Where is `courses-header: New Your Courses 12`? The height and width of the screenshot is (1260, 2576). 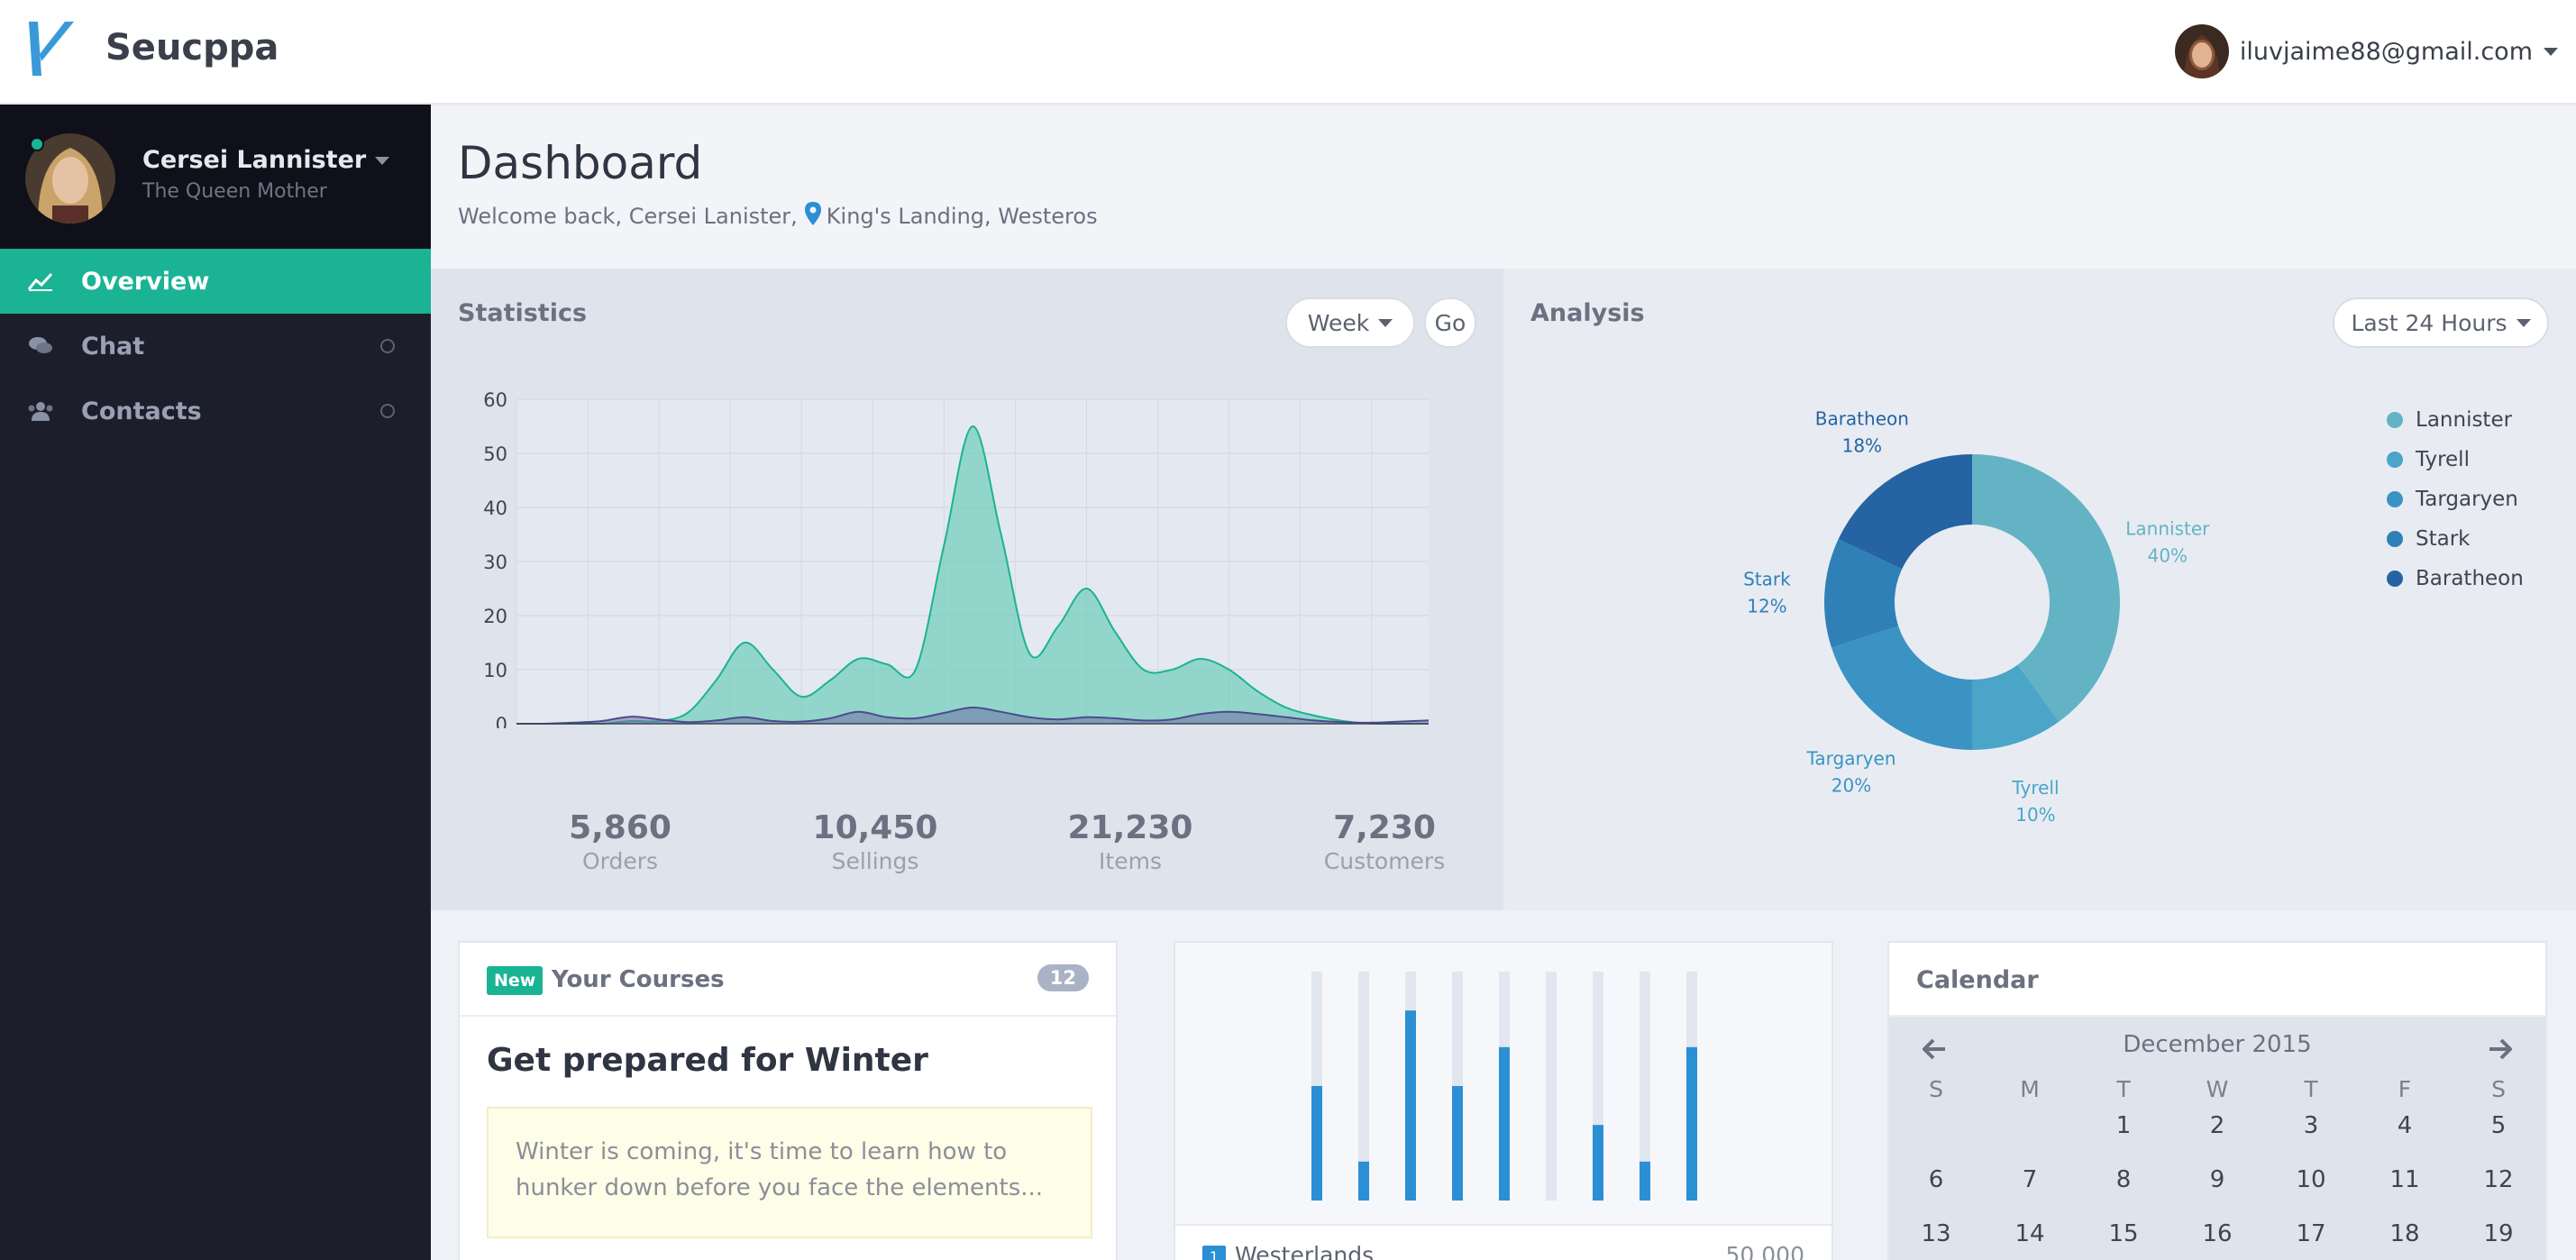 courses-header: New Your Courses 12 is located at coordinates (788, 980).